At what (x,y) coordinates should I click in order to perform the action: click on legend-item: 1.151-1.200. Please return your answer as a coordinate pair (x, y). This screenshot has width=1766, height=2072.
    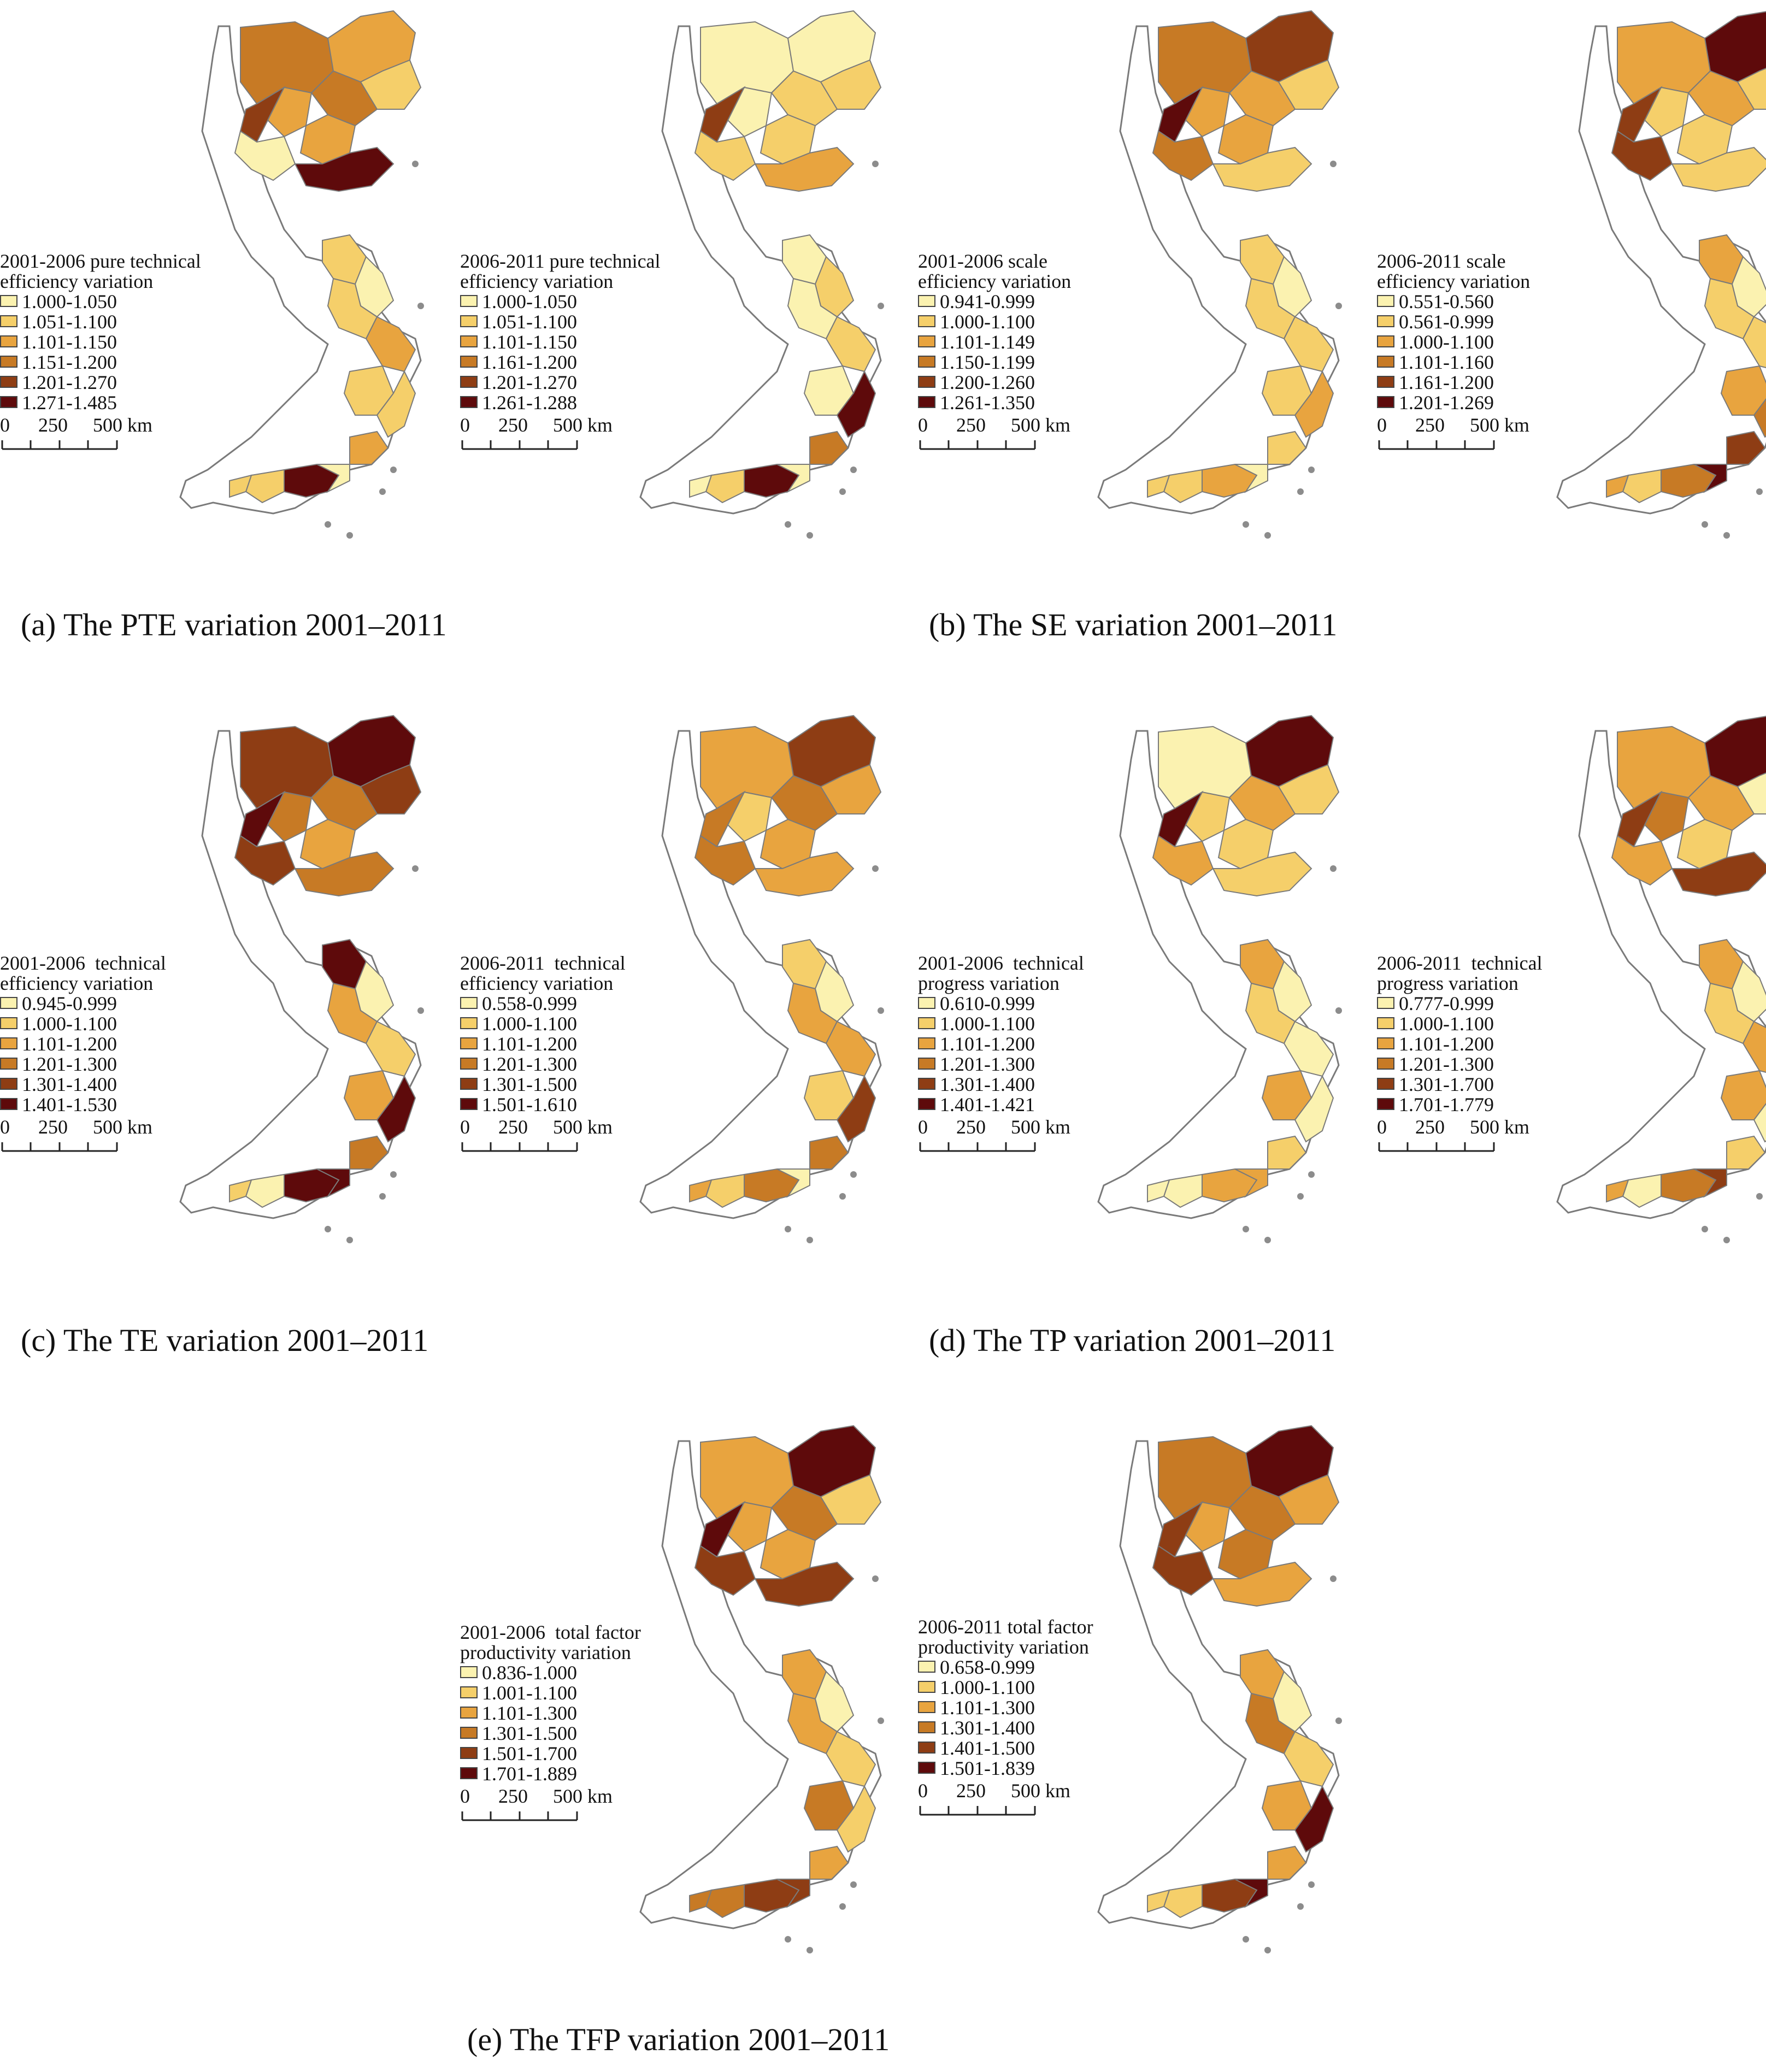
    Looking at the image, I should click on (101, 363).